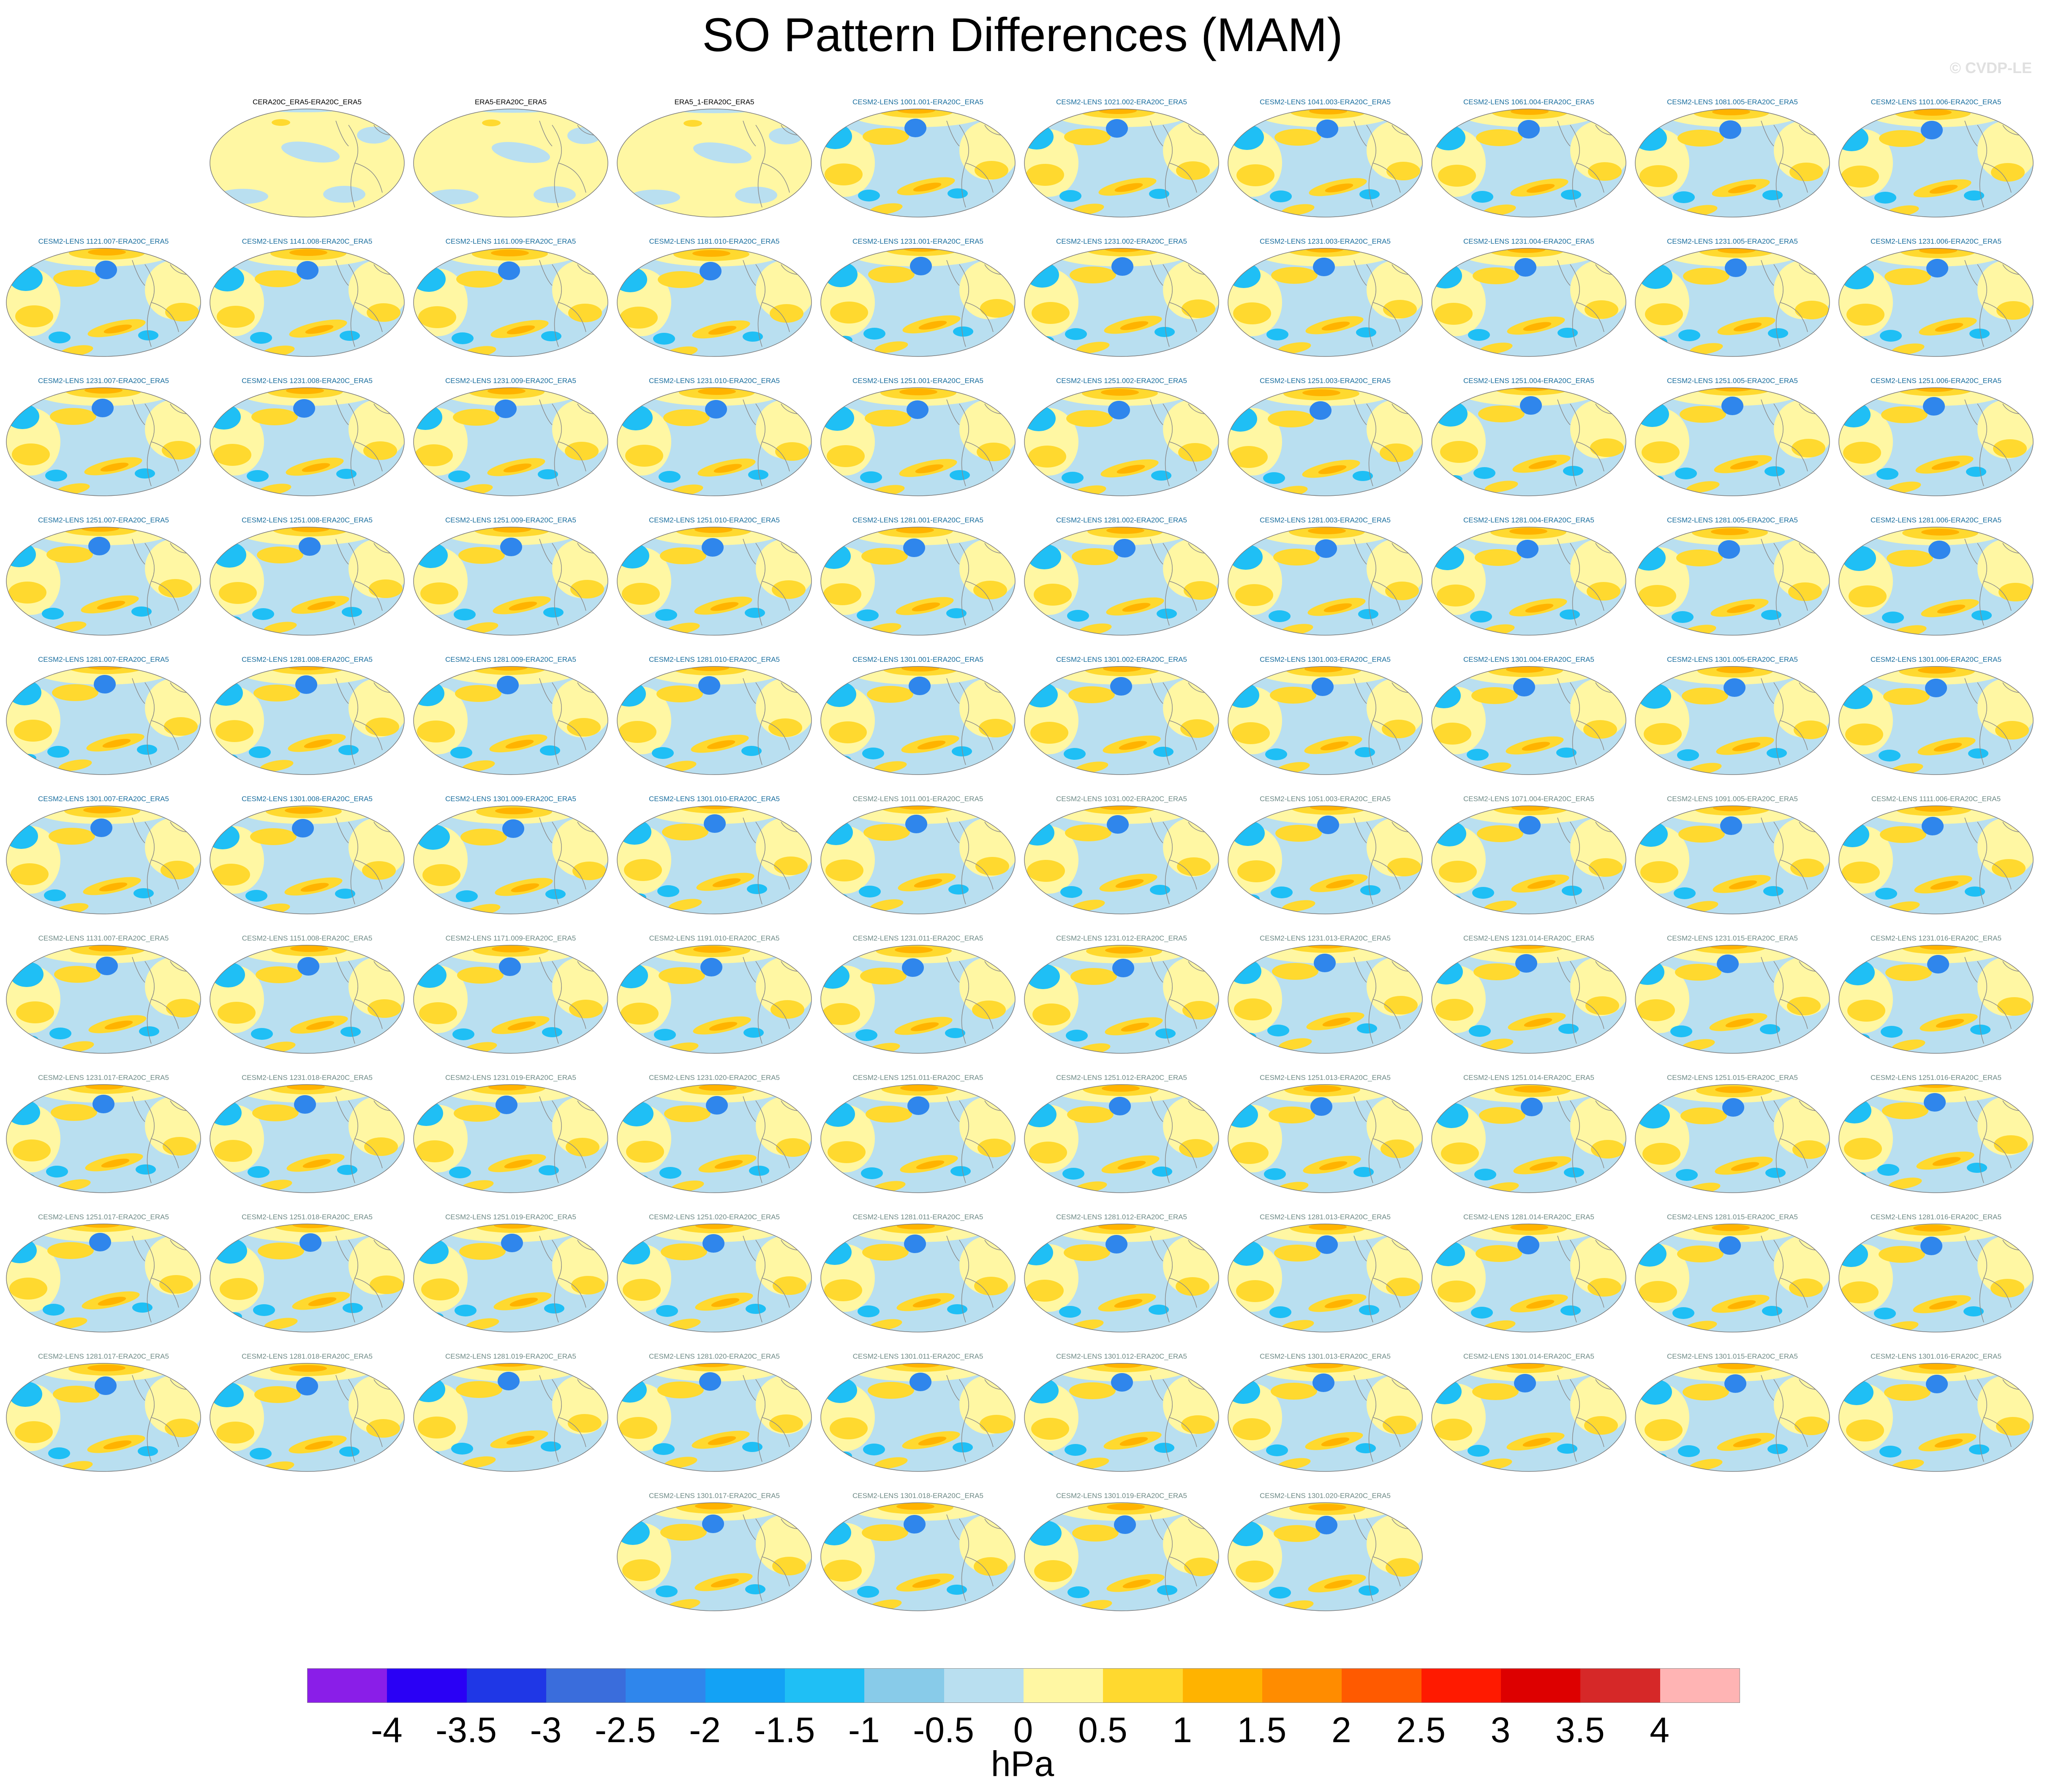 The width and height of the screenshot is (2045, 1792). Describe the element at coordinates (1122, 1137) in the screenshot. I see `map-panel: CESM2-LENS 1251.012-ERA20C_ERA5` at that location.